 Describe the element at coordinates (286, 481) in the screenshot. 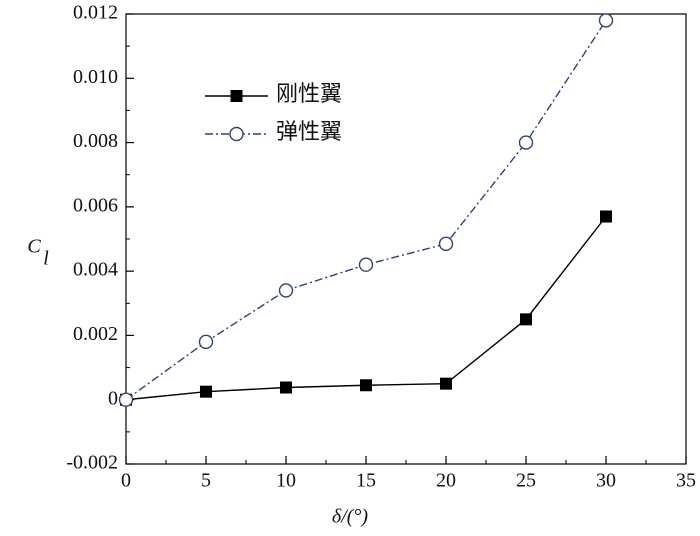

I see `x-tick-label: 10` at that location.